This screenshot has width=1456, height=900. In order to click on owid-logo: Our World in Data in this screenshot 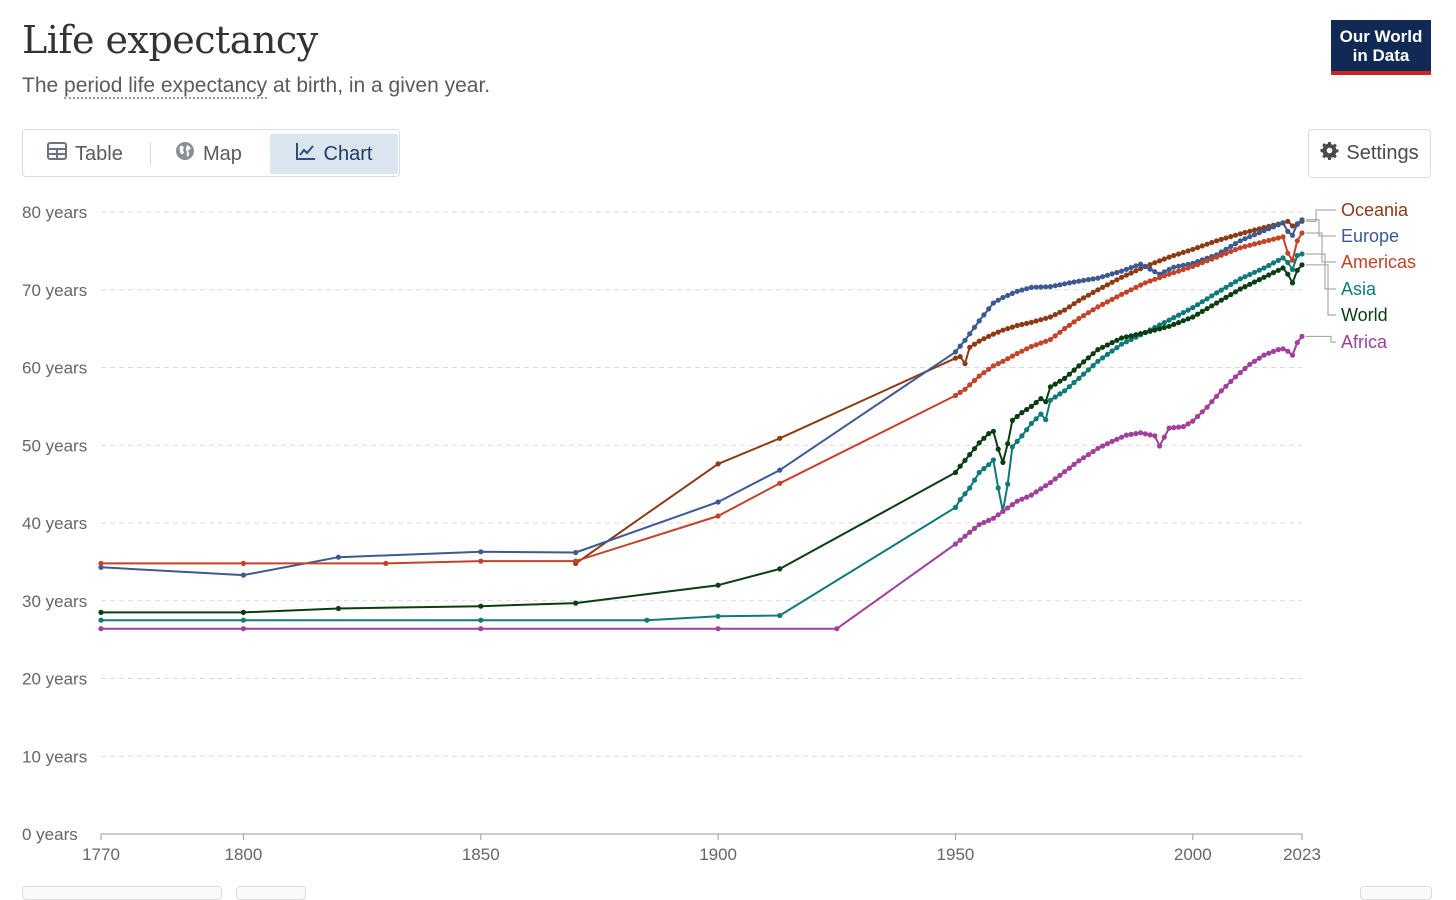, I will do `click(1381, 47)`.